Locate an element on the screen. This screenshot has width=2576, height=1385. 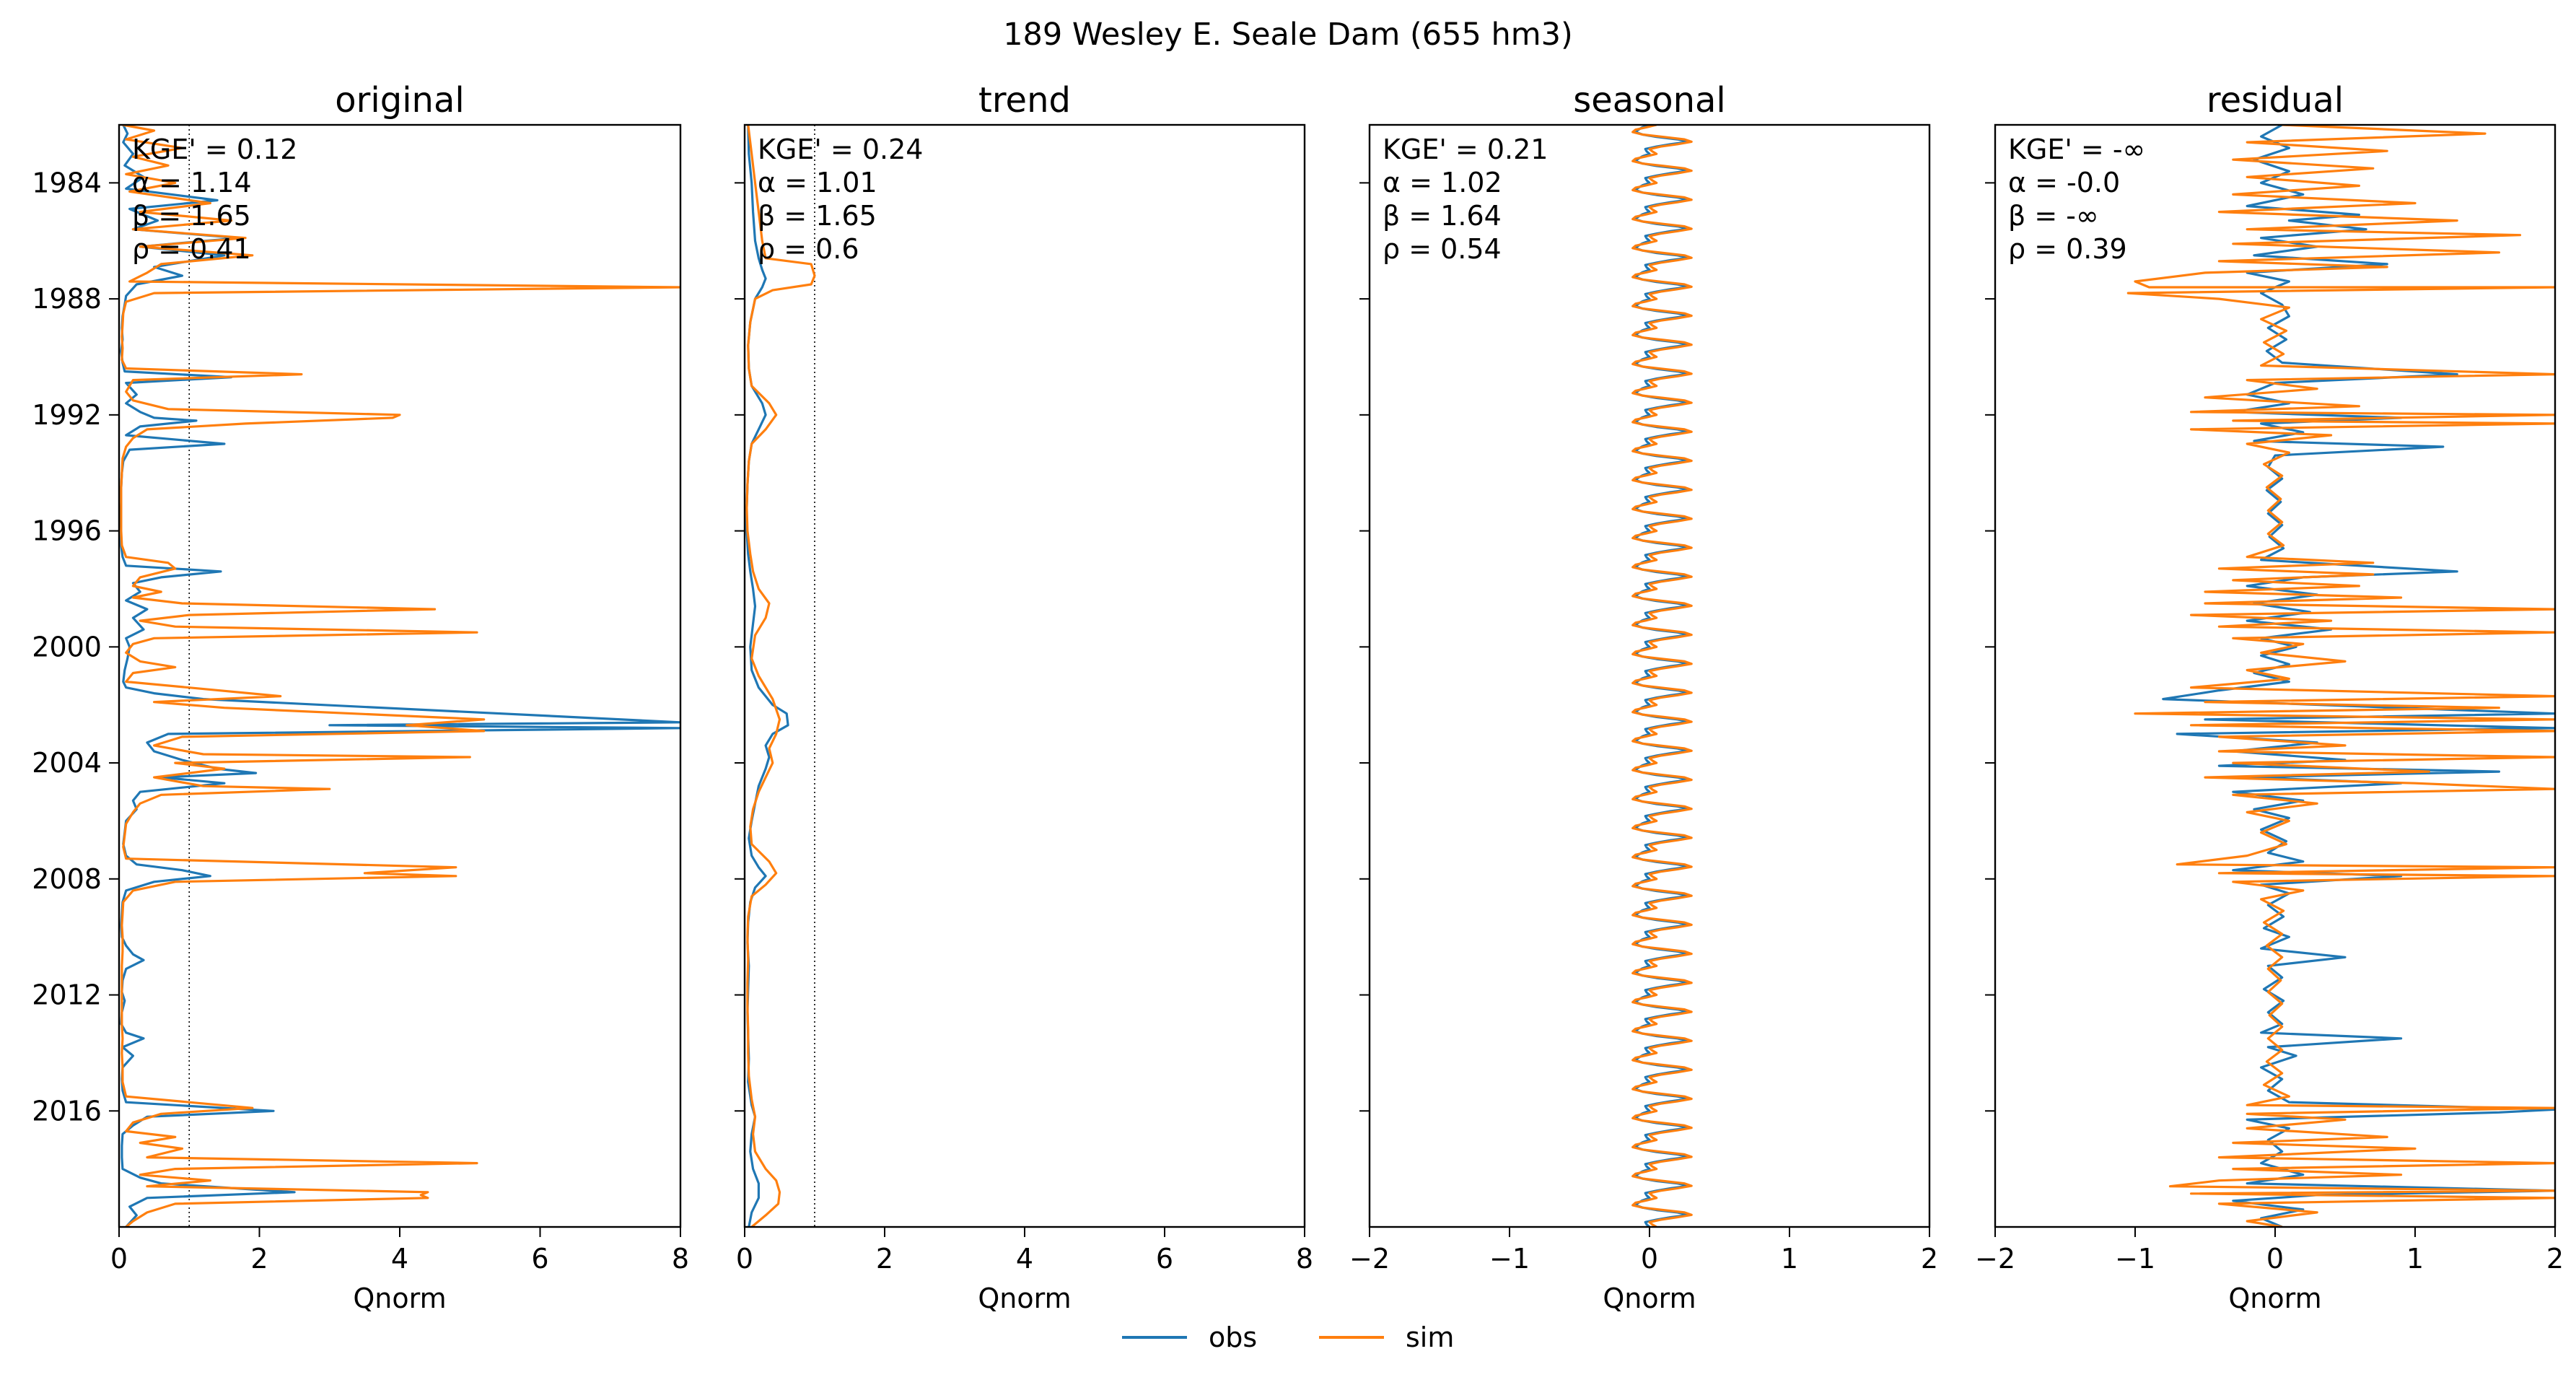
panel-title: trend is located at coordinates (1024, 100).